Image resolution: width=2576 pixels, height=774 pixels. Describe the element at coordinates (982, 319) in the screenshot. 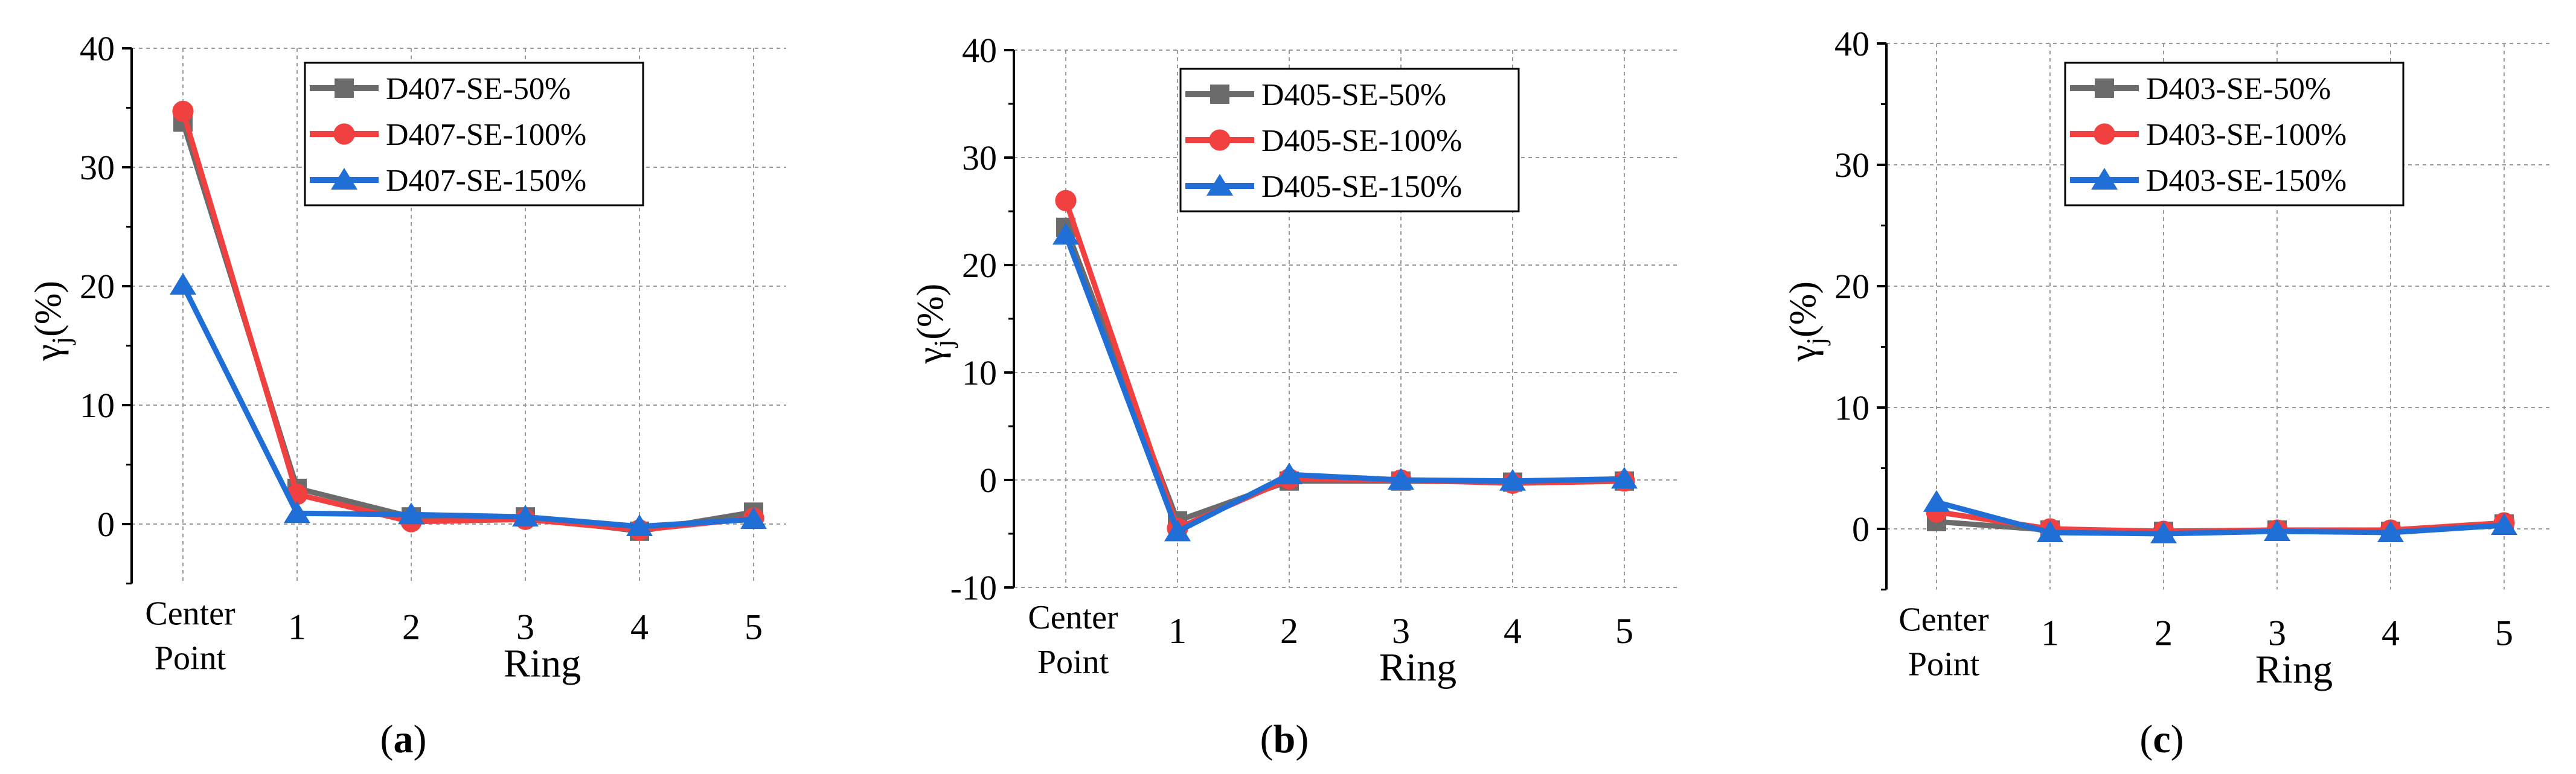

I see `y-axis: -10 0 10 20 30 40` at that location.